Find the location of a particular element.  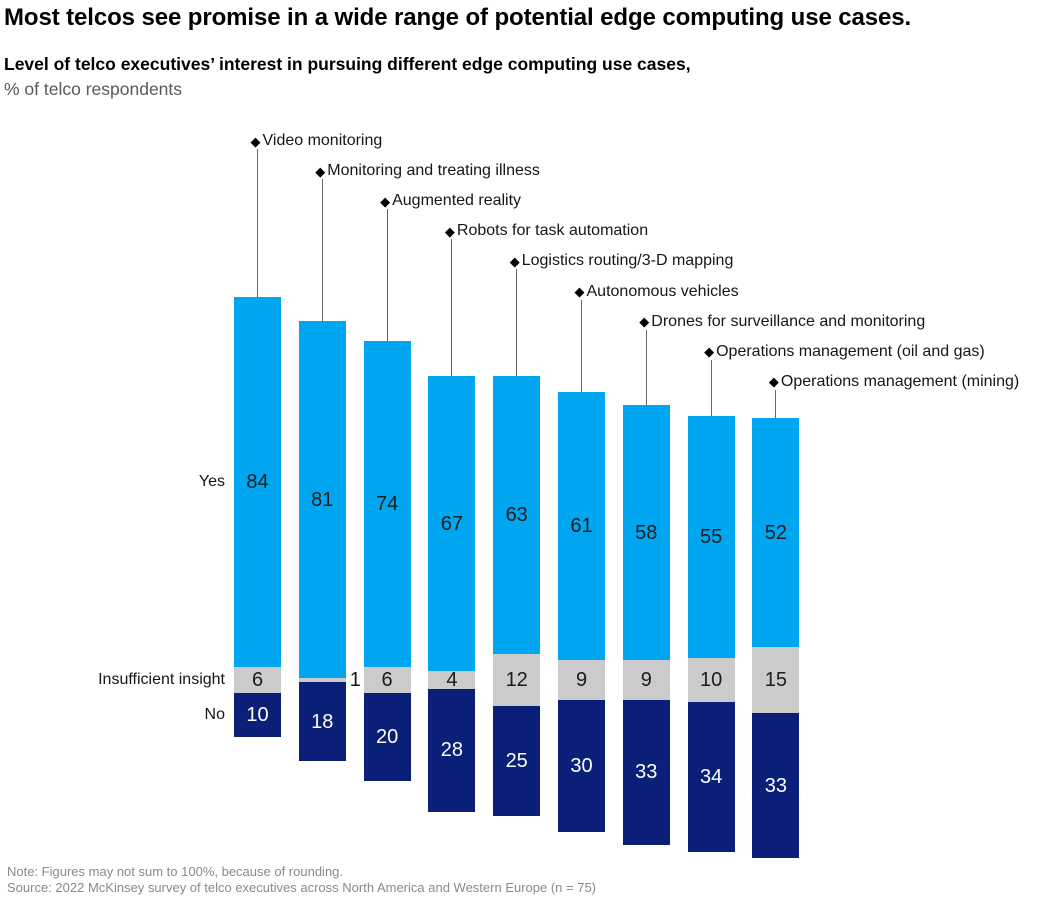

value-label-yes-7: 55 is located at coordinates (711, 537).